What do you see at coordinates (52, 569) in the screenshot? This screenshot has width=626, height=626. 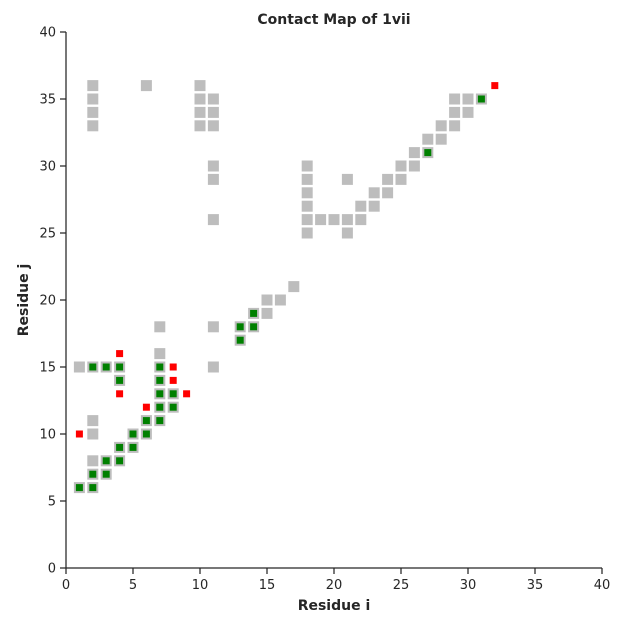 I see `y-tick-label: 0` at bounding box center [52, 569].